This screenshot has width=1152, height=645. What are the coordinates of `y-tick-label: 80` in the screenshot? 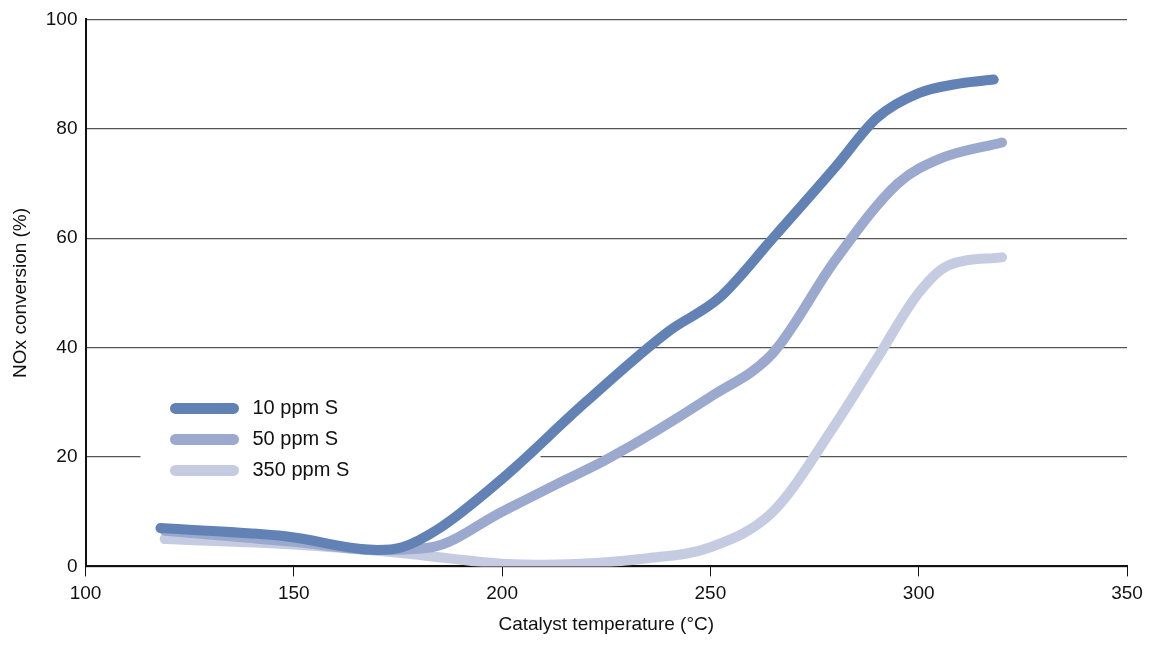 It's located at (67, 128).